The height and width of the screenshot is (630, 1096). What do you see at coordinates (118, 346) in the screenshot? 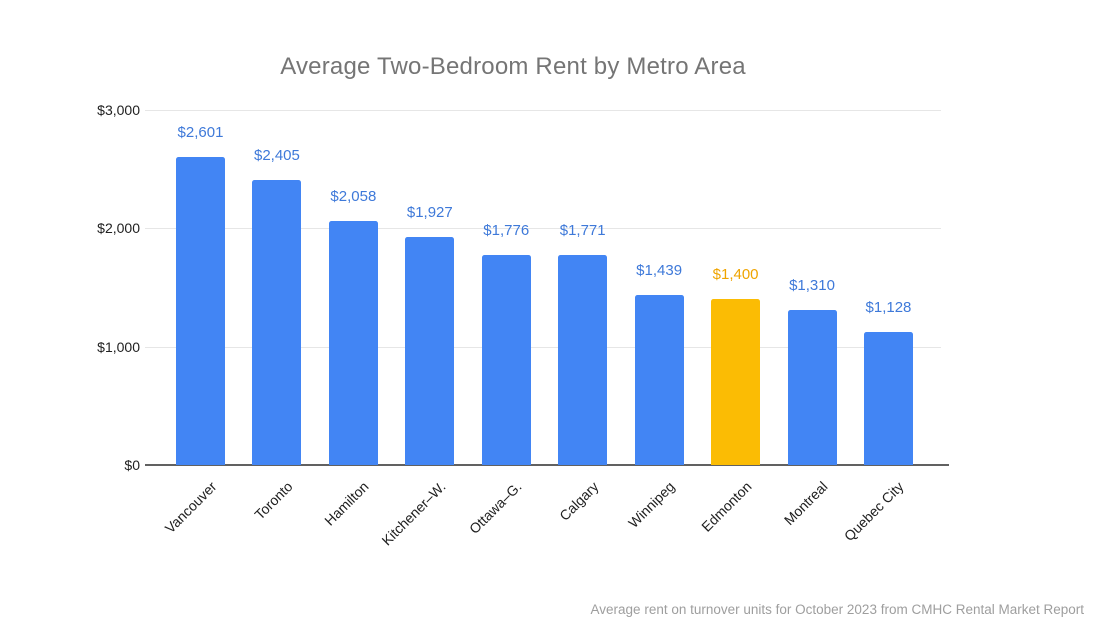
I see `y-tick-label: $1,000` at bounding box center [118, 346].